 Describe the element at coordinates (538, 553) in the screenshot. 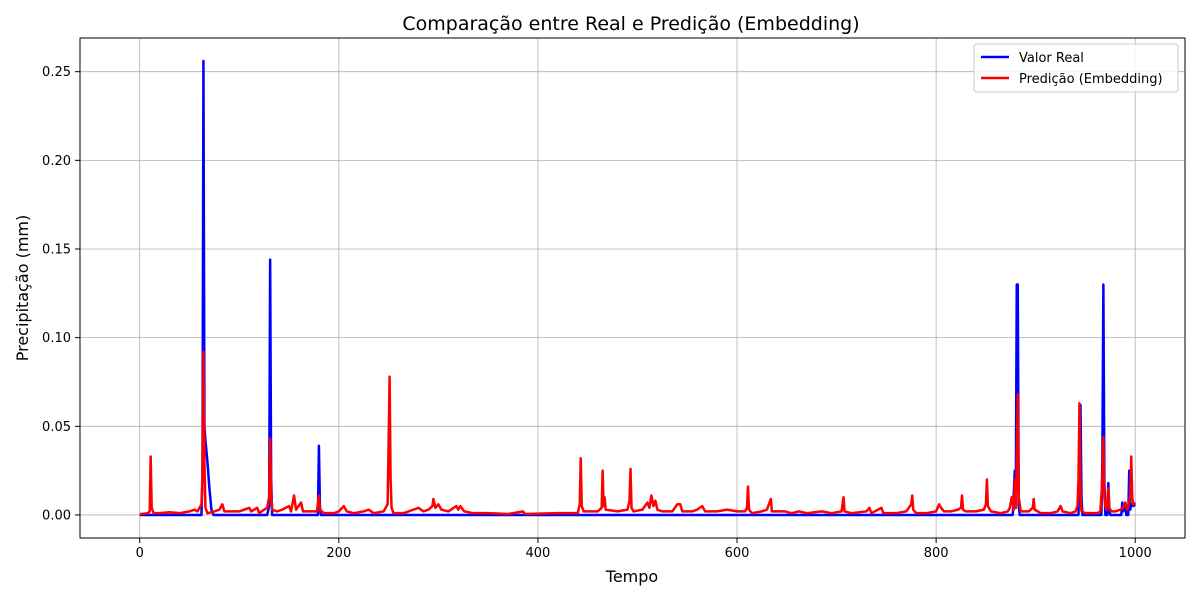

I see `x-tick-label: 400` at that location.